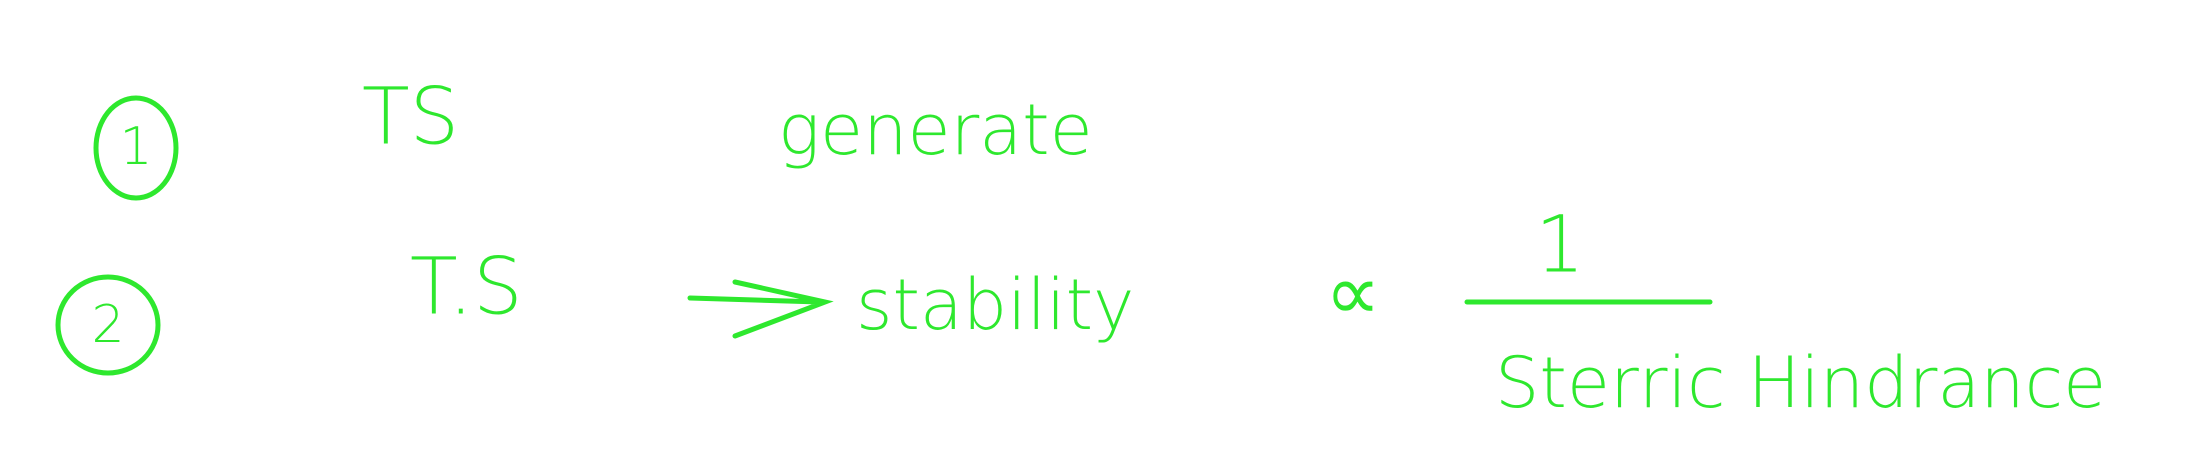 This screenshot has height=472, width=2190. What do you see at coordinates (1560, 246) in the screenshot?
I see `numerator: 1` at bounding box center [1560, 246].